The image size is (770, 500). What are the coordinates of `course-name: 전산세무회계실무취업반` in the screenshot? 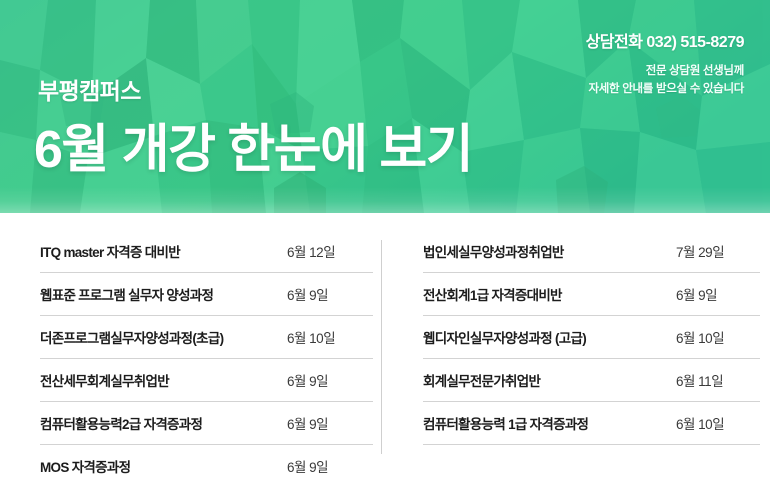 It's located at (105, 381).